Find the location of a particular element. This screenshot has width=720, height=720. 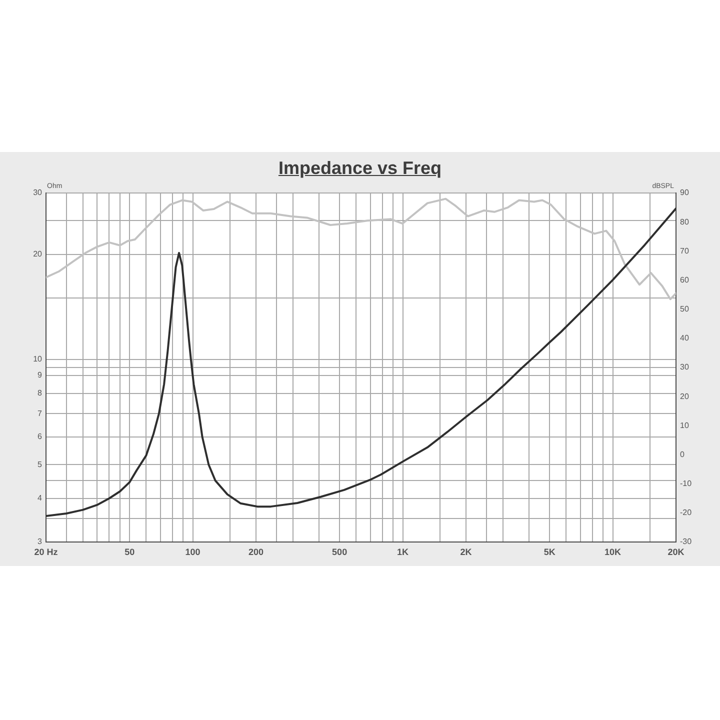

x-tick-label: 2K is located at coordinates (466, 551).